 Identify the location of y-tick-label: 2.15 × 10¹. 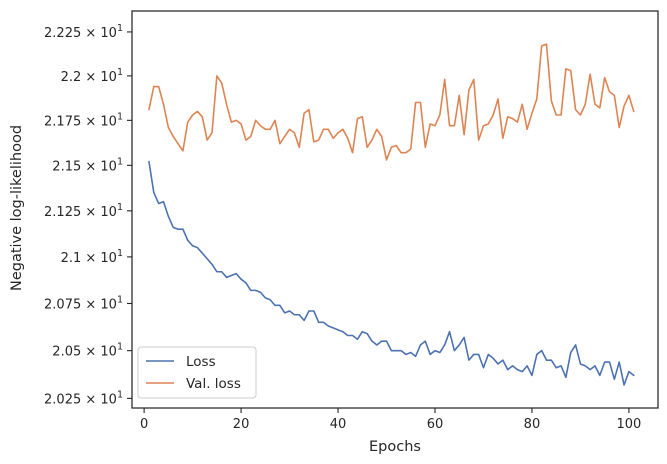
(87, 165).